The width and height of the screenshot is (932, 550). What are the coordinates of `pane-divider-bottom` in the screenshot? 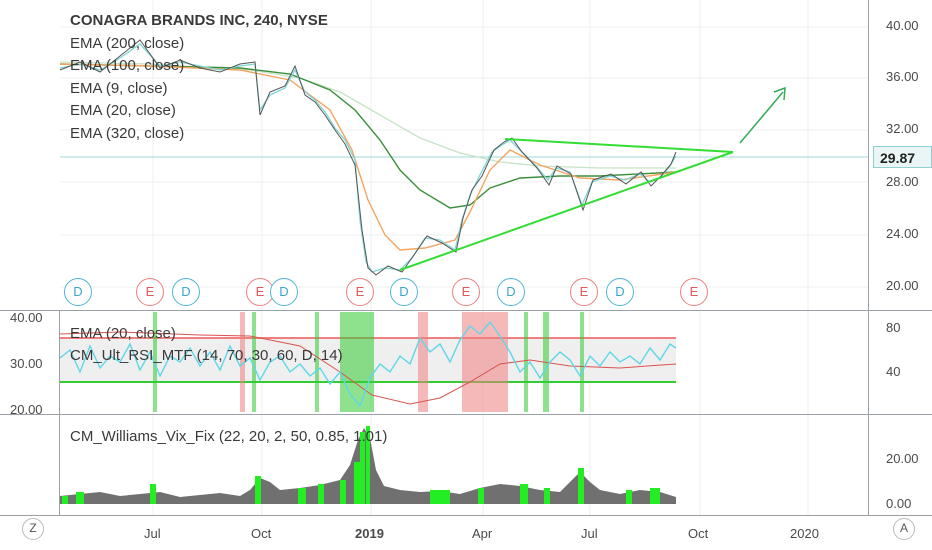 It's located at (466, 414).